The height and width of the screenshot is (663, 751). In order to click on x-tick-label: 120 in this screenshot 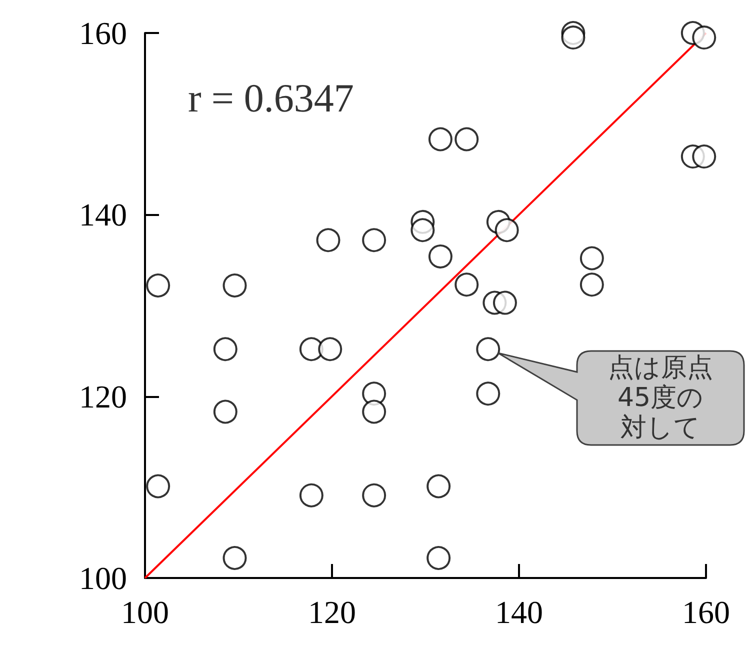, I will do `click(332, 612)`.